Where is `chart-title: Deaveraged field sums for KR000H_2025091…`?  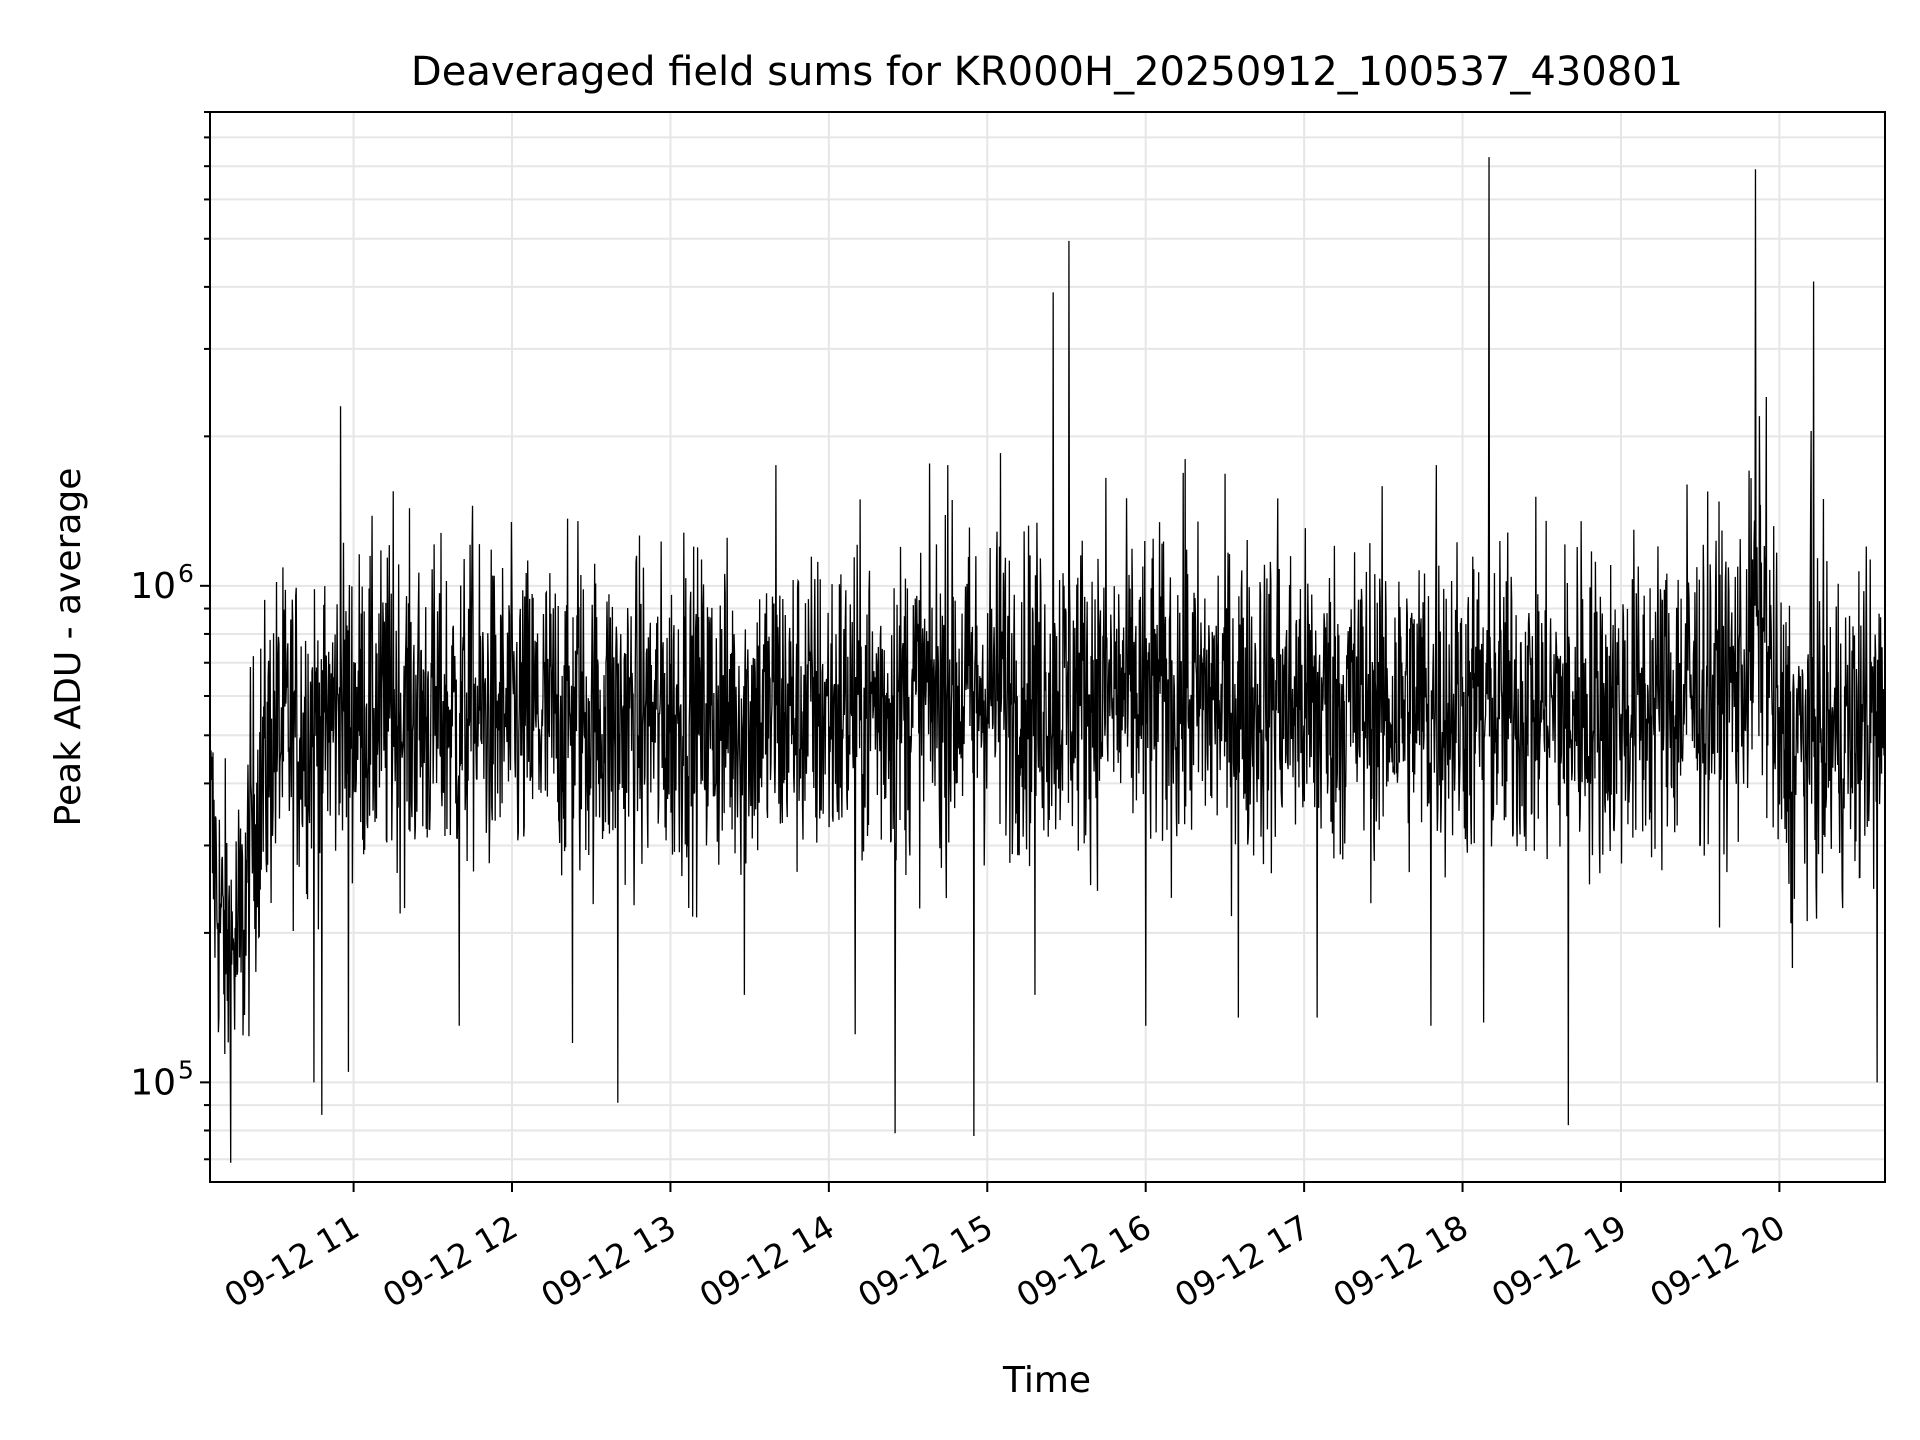
chart-title: Deaveraged field sums for KR000H_2025091… is located at coordinates (1047, 72).